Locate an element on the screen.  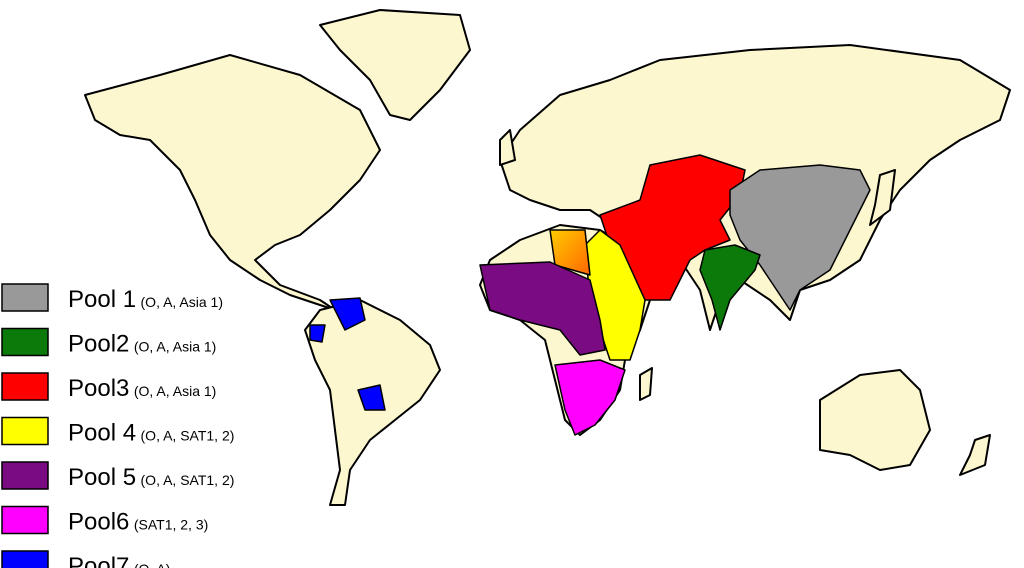
legend-label: Pool2 (O, A, Asia 1) is located at coordinates (142, 344).